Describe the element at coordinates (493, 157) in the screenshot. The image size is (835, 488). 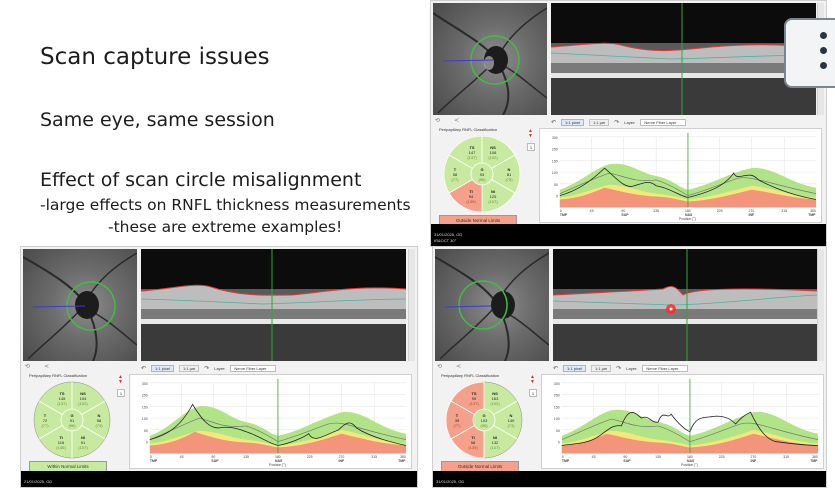
I see `svg-text: (102)` at that location.